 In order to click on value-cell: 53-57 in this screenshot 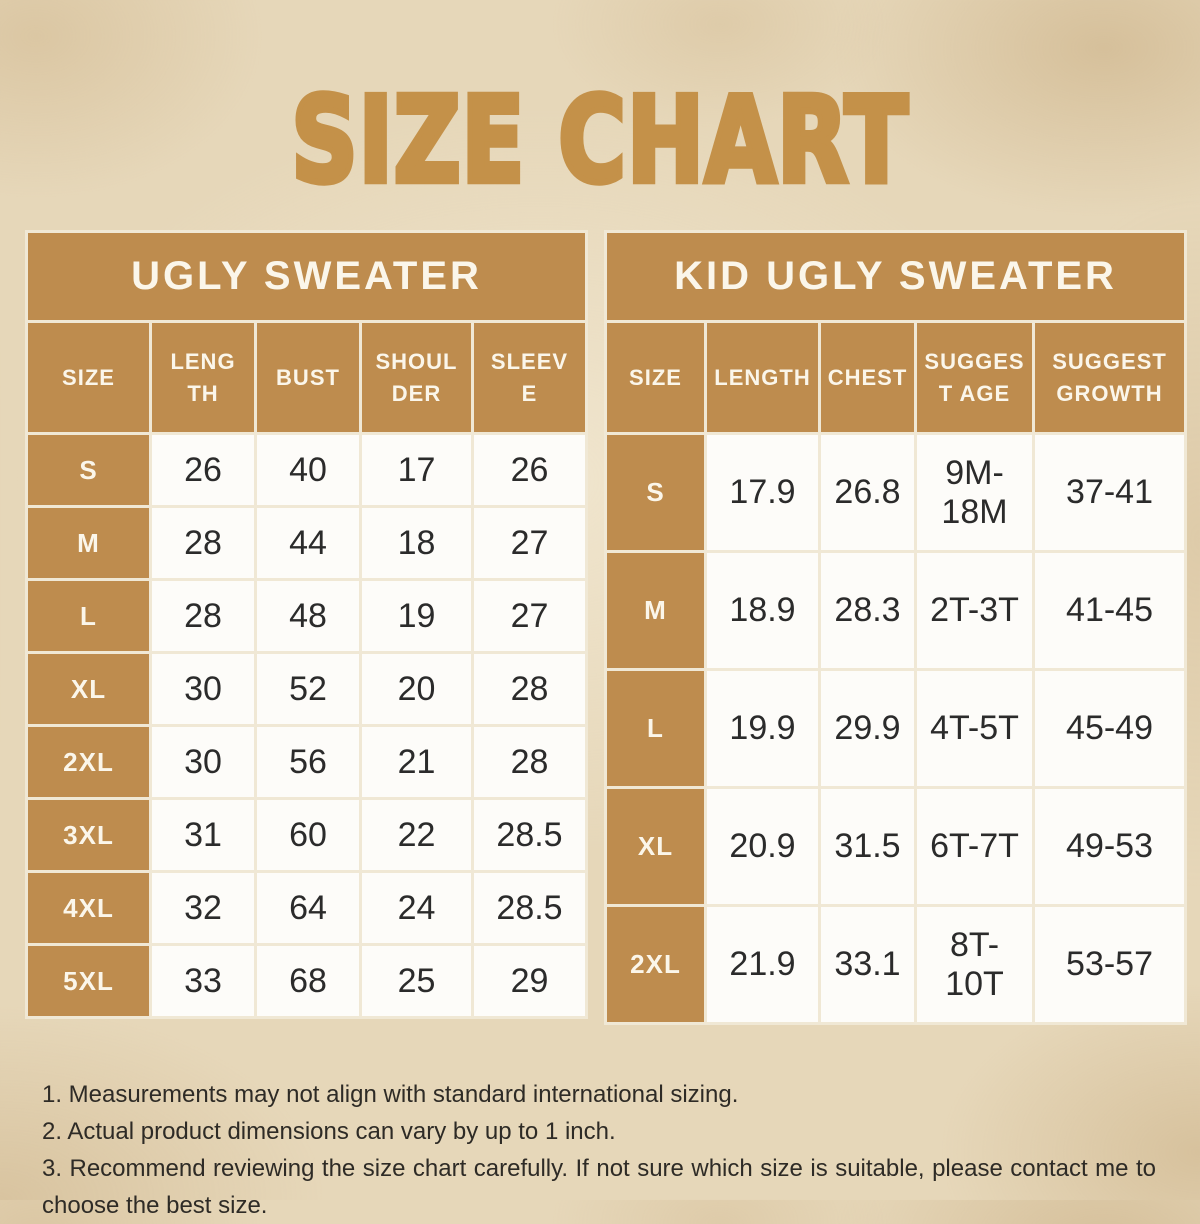, I will do `click(1109, 964)`.